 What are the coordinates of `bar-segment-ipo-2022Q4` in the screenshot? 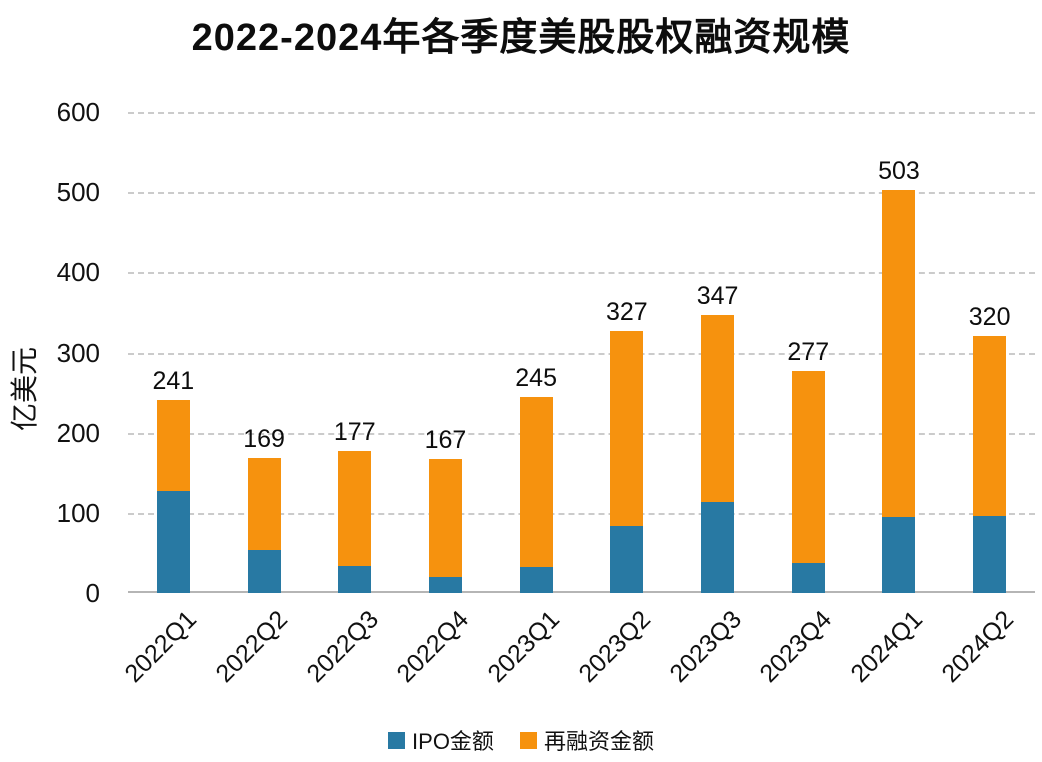 It's located at (445, 584).